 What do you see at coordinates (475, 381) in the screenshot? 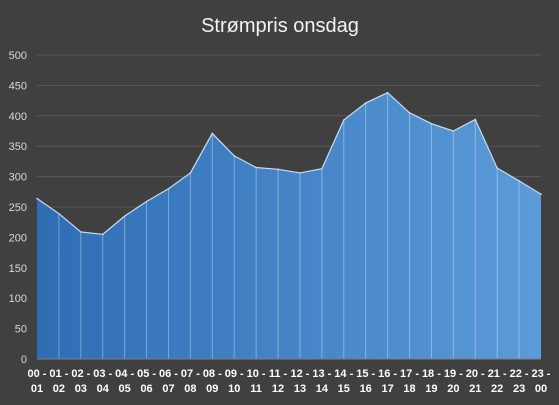
I see `x-tick-label: 20 -21` at bounding box center [475, 381].